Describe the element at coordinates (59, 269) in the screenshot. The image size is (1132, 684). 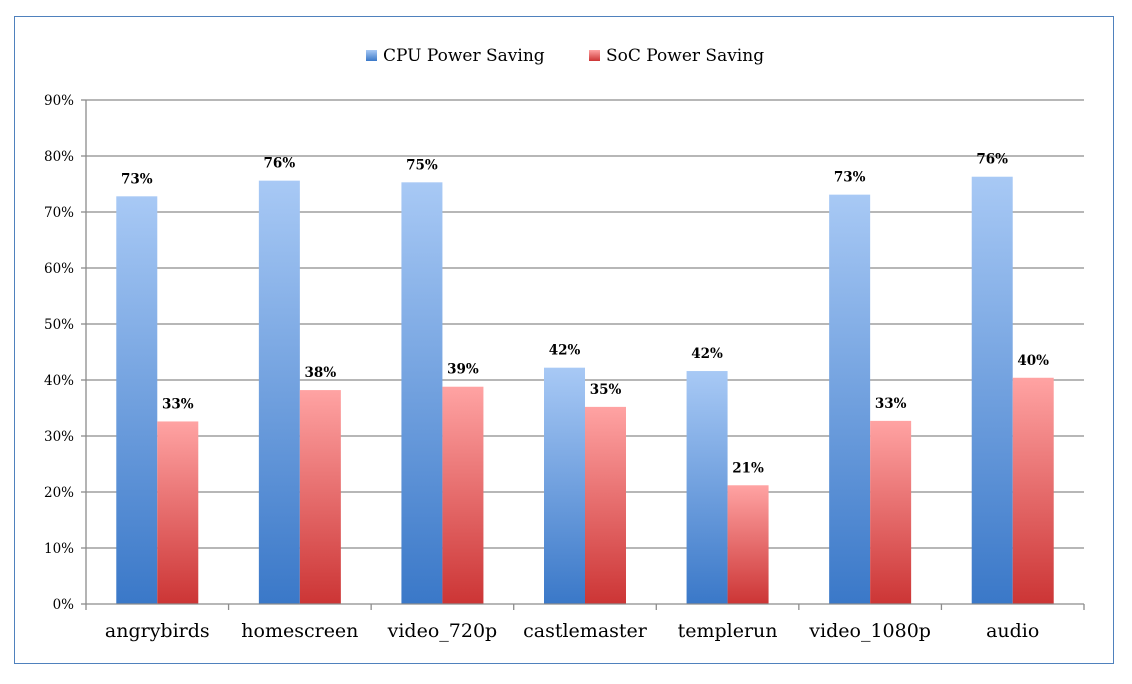
I see `y-tick-label: 60%` at that location.